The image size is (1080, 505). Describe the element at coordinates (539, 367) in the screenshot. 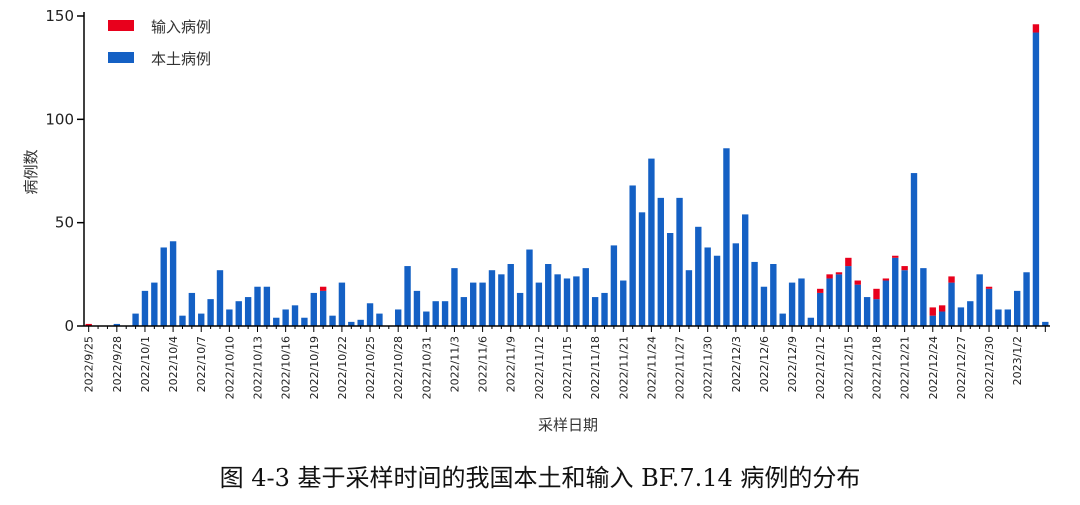

I see `x-tick-label: 2022/11/12` at that location.